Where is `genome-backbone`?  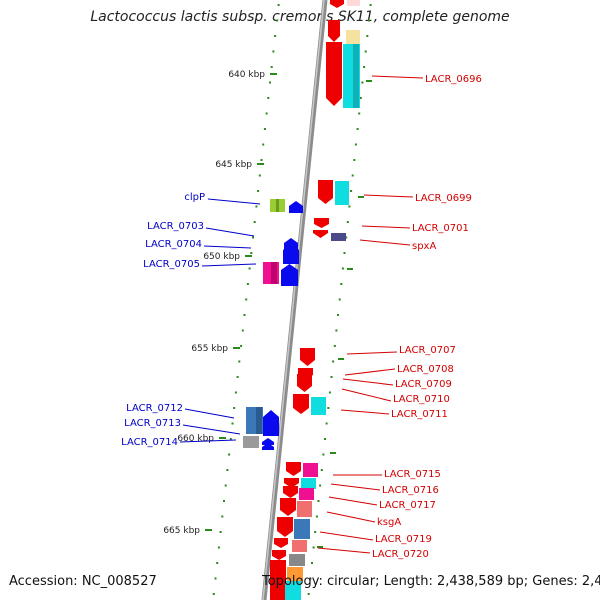
genome-backbone is located at coordinates (294, 300).